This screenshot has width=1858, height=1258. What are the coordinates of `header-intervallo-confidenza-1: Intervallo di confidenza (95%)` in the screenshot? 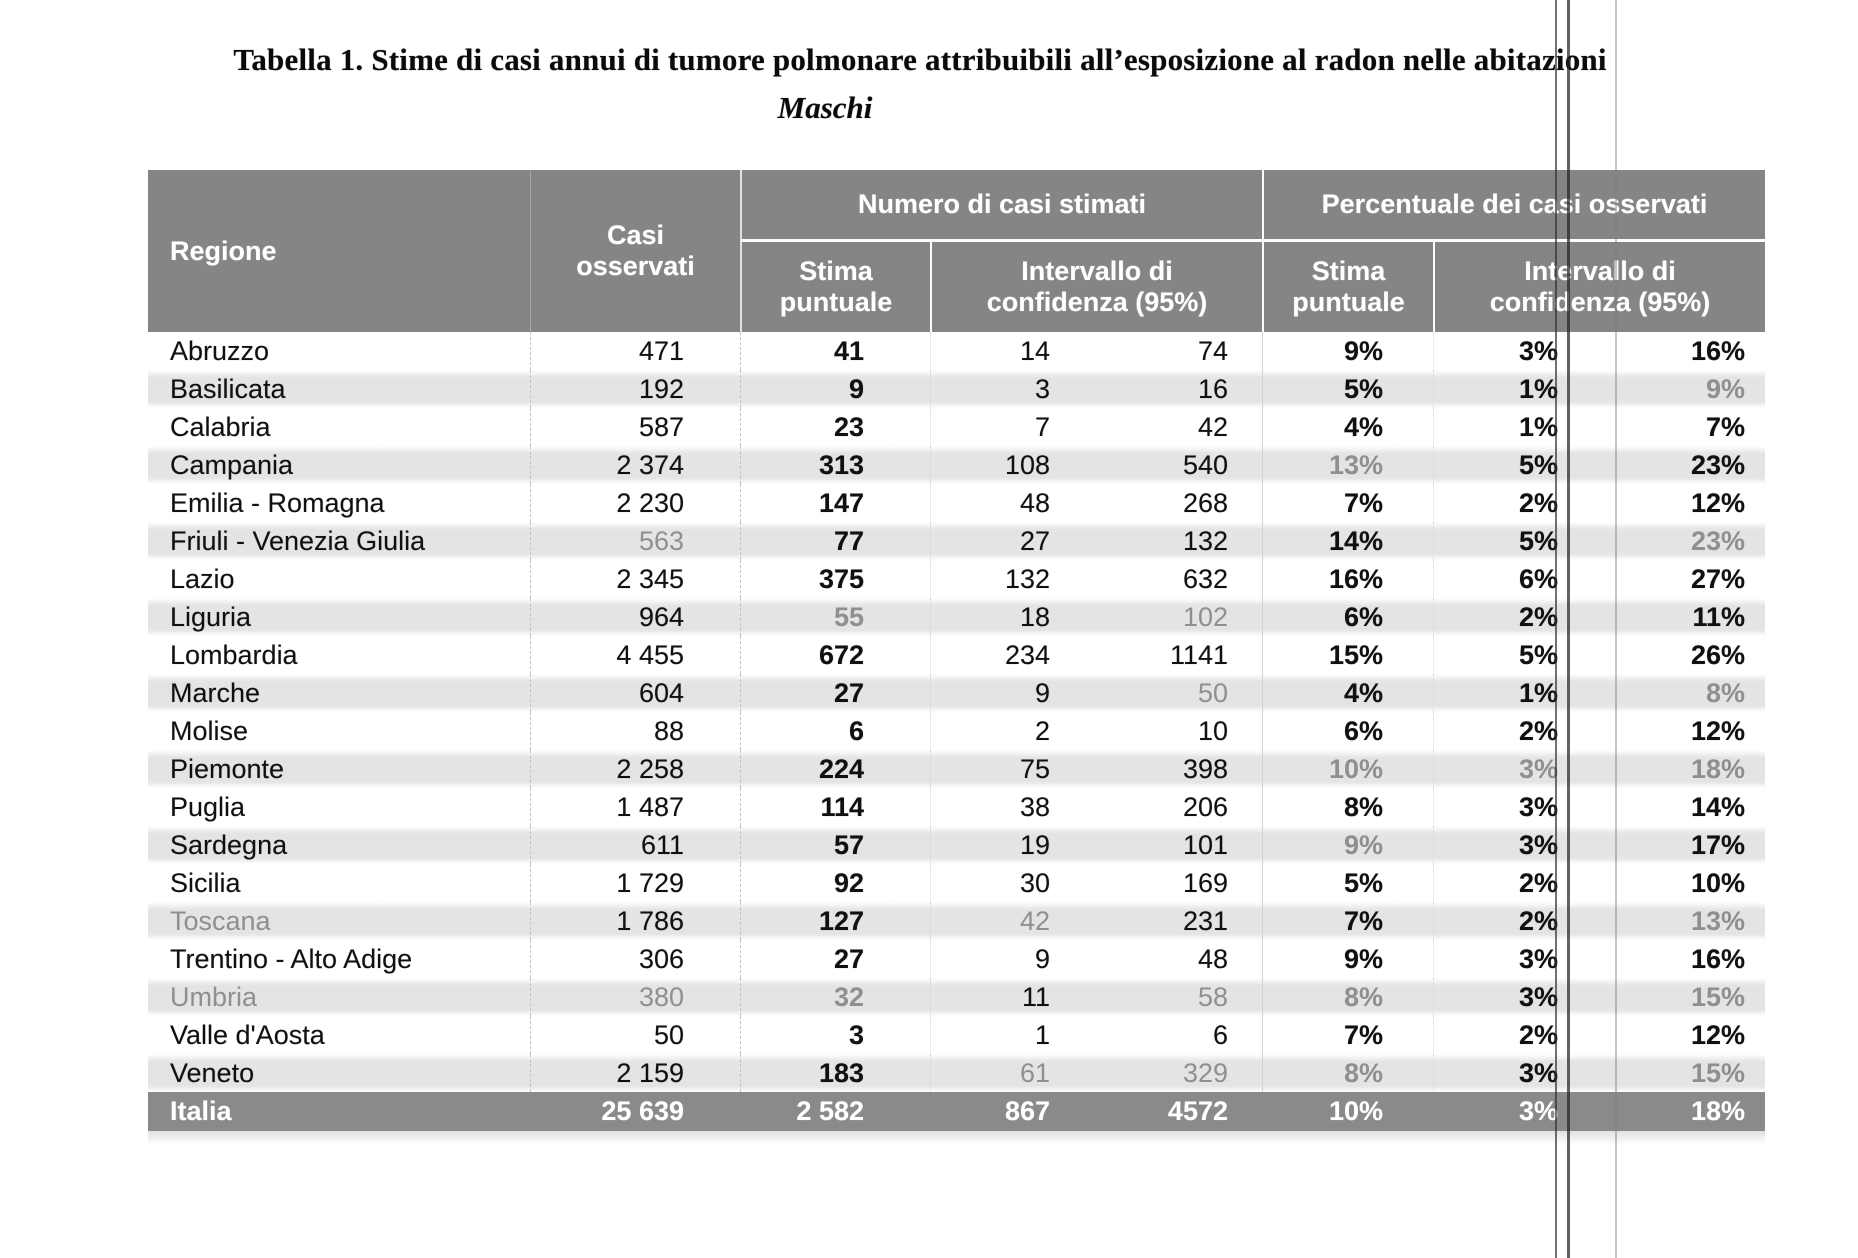 It's located at (1096, 287).